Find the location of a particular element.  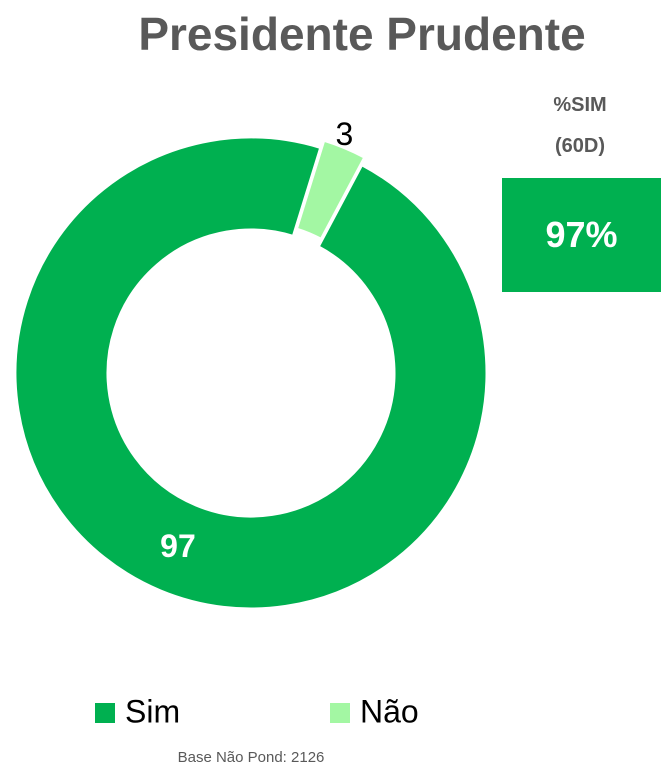

footer: Base Não Pond: 2126 is located at coordinates (251, 757).